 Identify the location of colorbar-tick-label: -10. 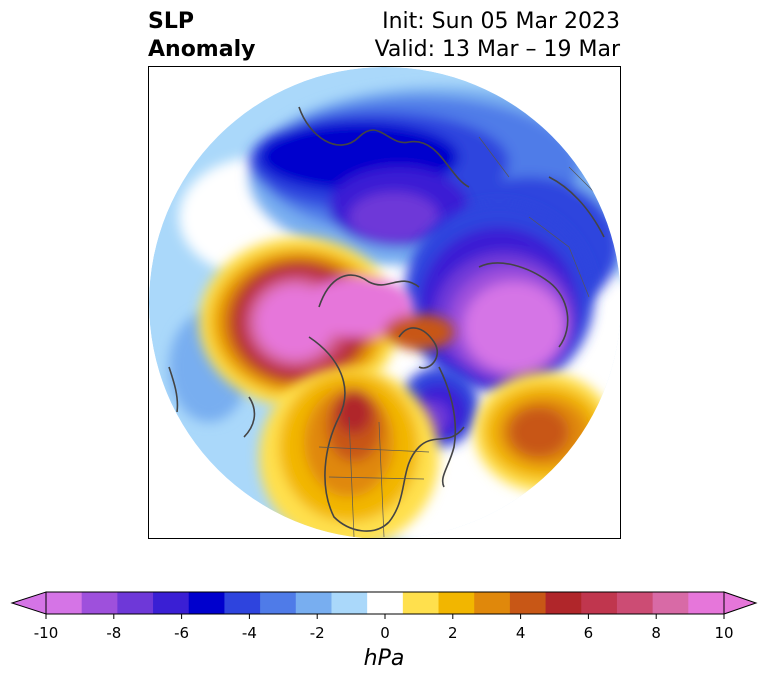
(46, 633).